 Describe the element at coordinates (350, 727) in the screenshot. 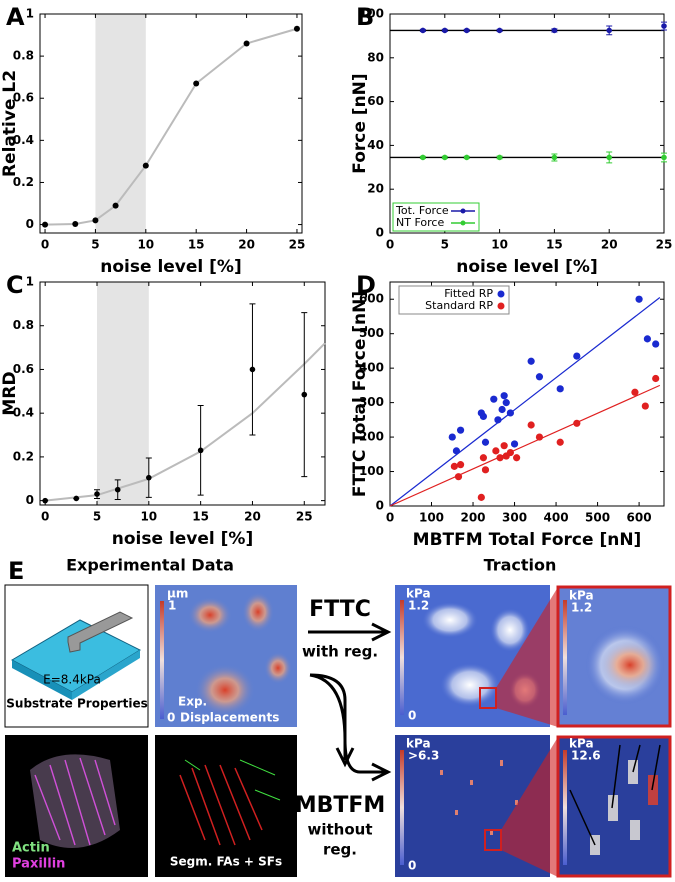

I see `arrow` at that location.